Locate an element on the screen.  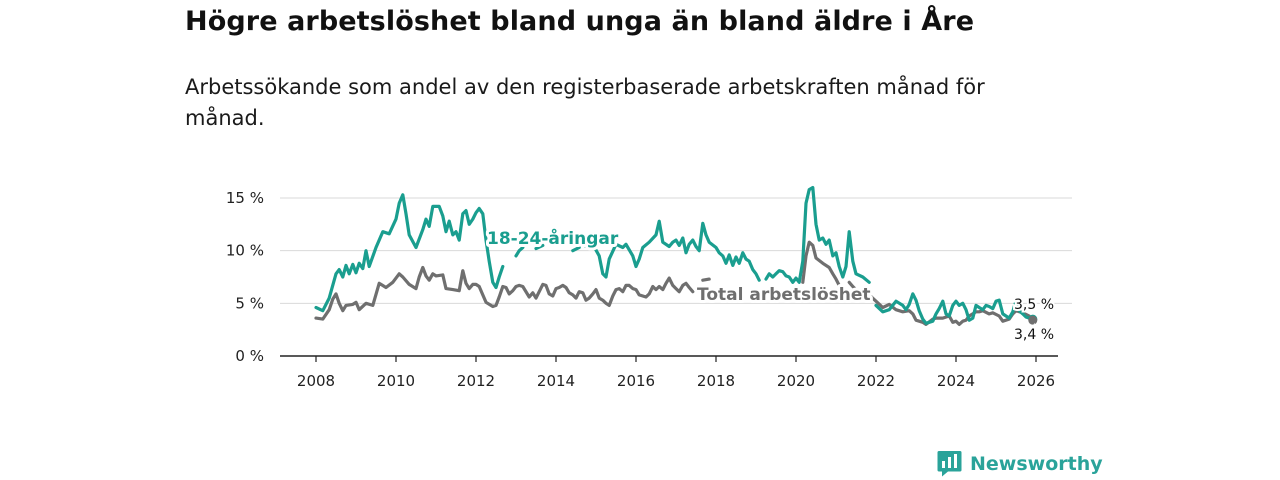
brand-name: Newsworthy is located at coordinates (1036, 463).